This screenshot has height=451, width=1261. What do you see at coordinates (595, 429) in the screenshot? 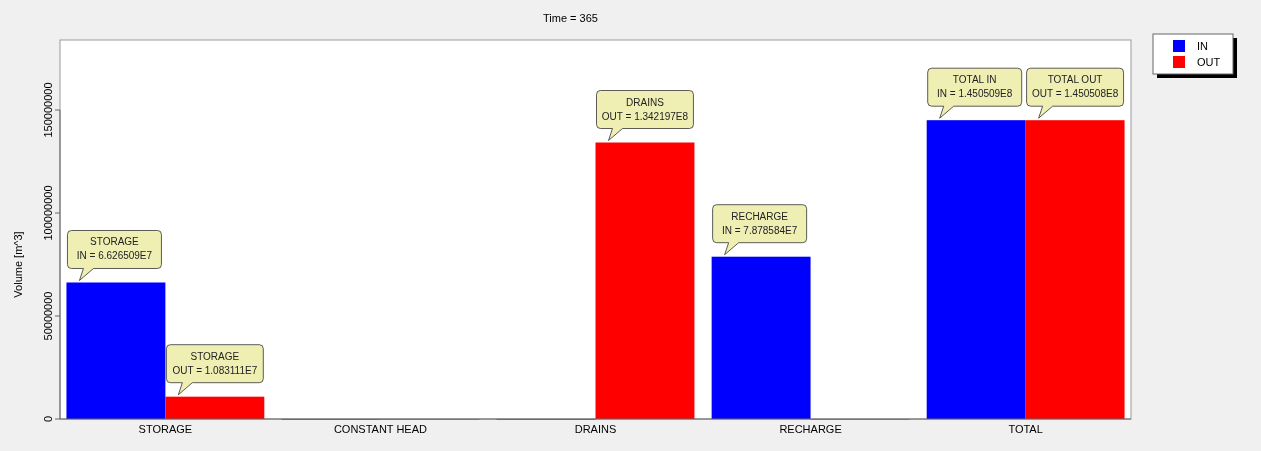
I see `x-tick-label: DRAINS` at bounding box center [595, 429].